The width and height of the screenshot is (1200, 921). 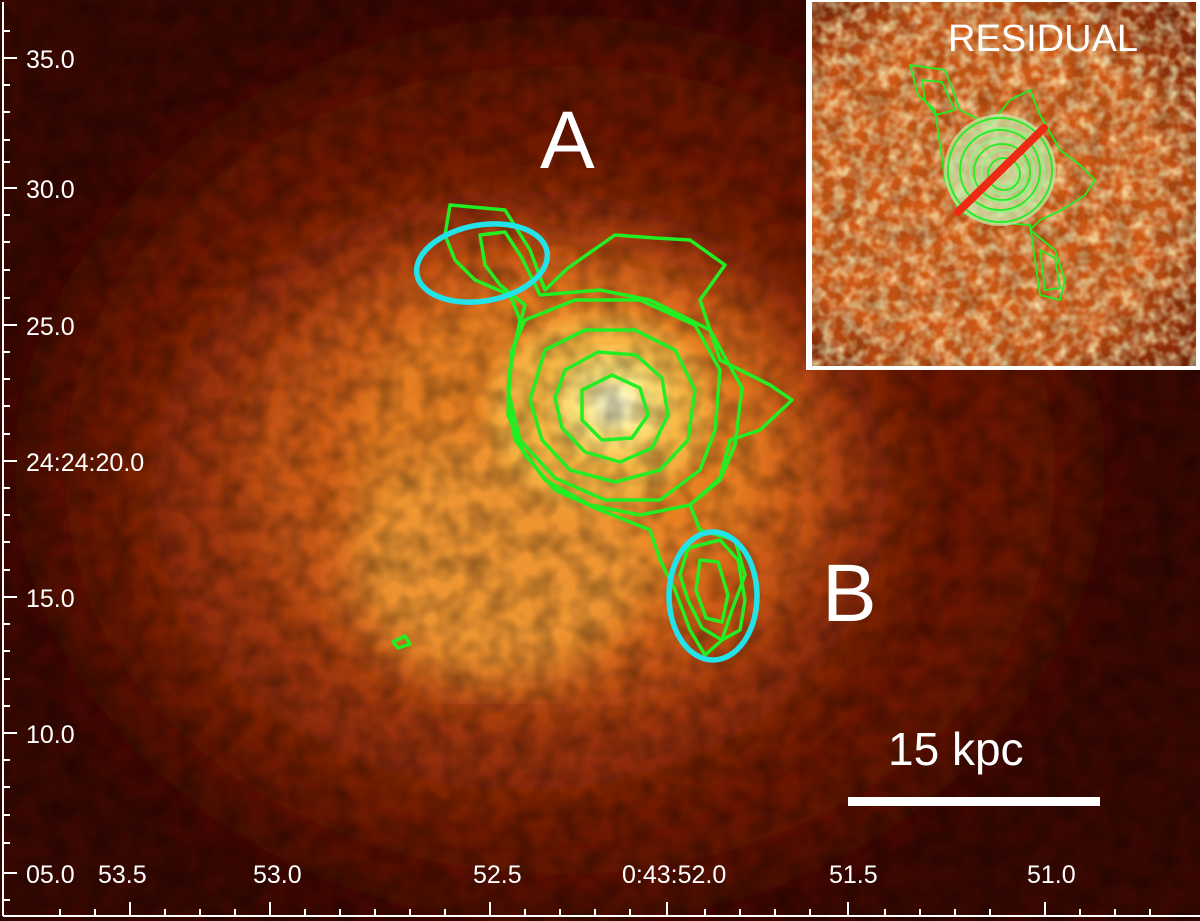 What do you see at coordinates (1051, 875) in the screenshot?
I see `x-tick-label: 51.0` at bounding box center [1051, 875].